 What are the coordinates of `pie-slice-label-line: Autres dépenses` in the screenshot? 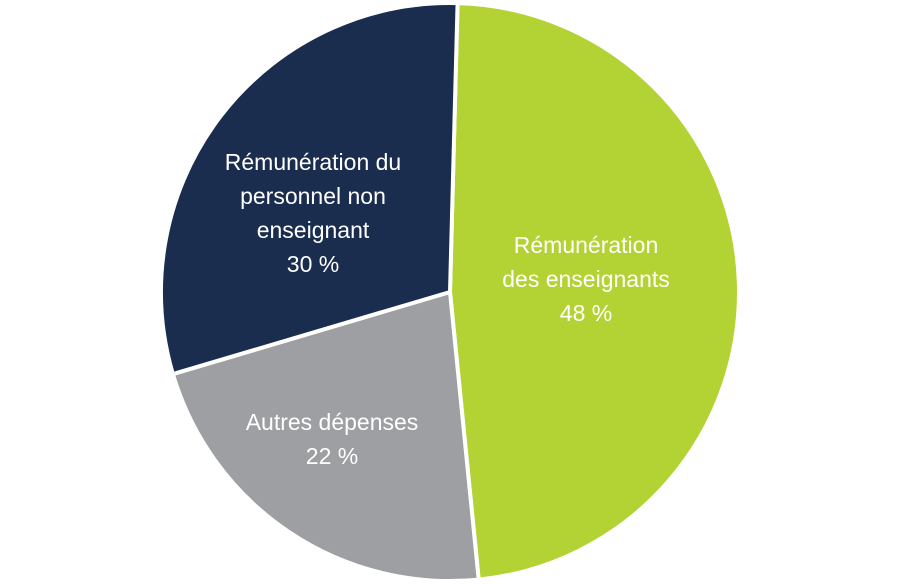 It's located at (332, 422).